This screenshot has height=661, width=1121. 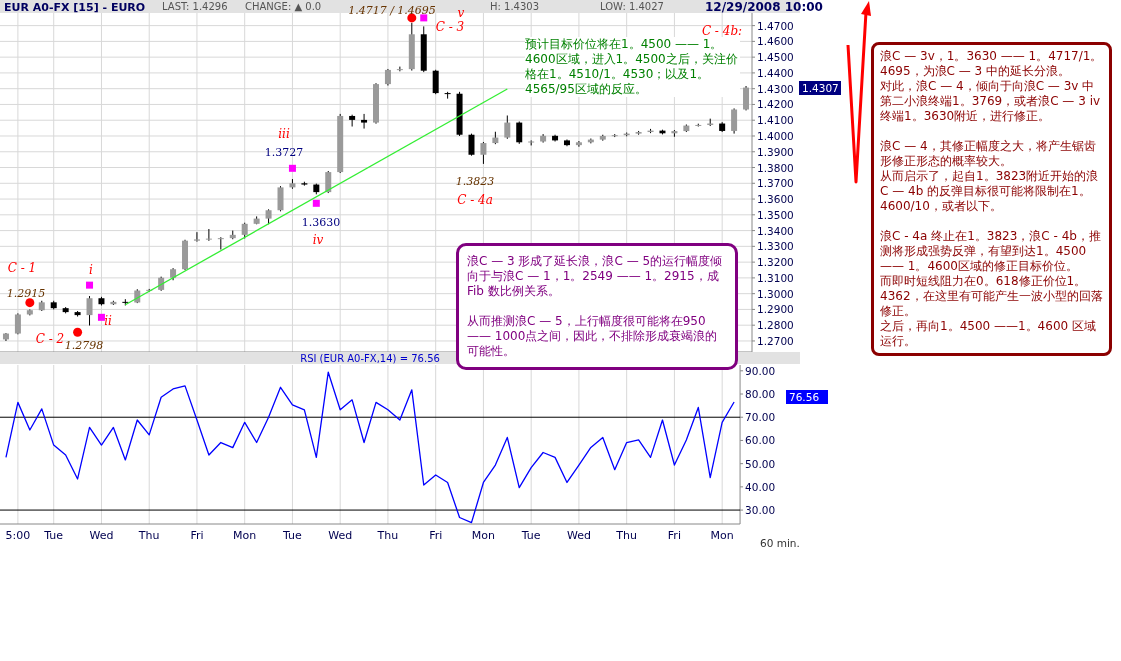 What do you see at coordinates (764, 7) in the screenshot?
I see `annotation: 12/29/2008 10:00` at bounding box center [764, 7].